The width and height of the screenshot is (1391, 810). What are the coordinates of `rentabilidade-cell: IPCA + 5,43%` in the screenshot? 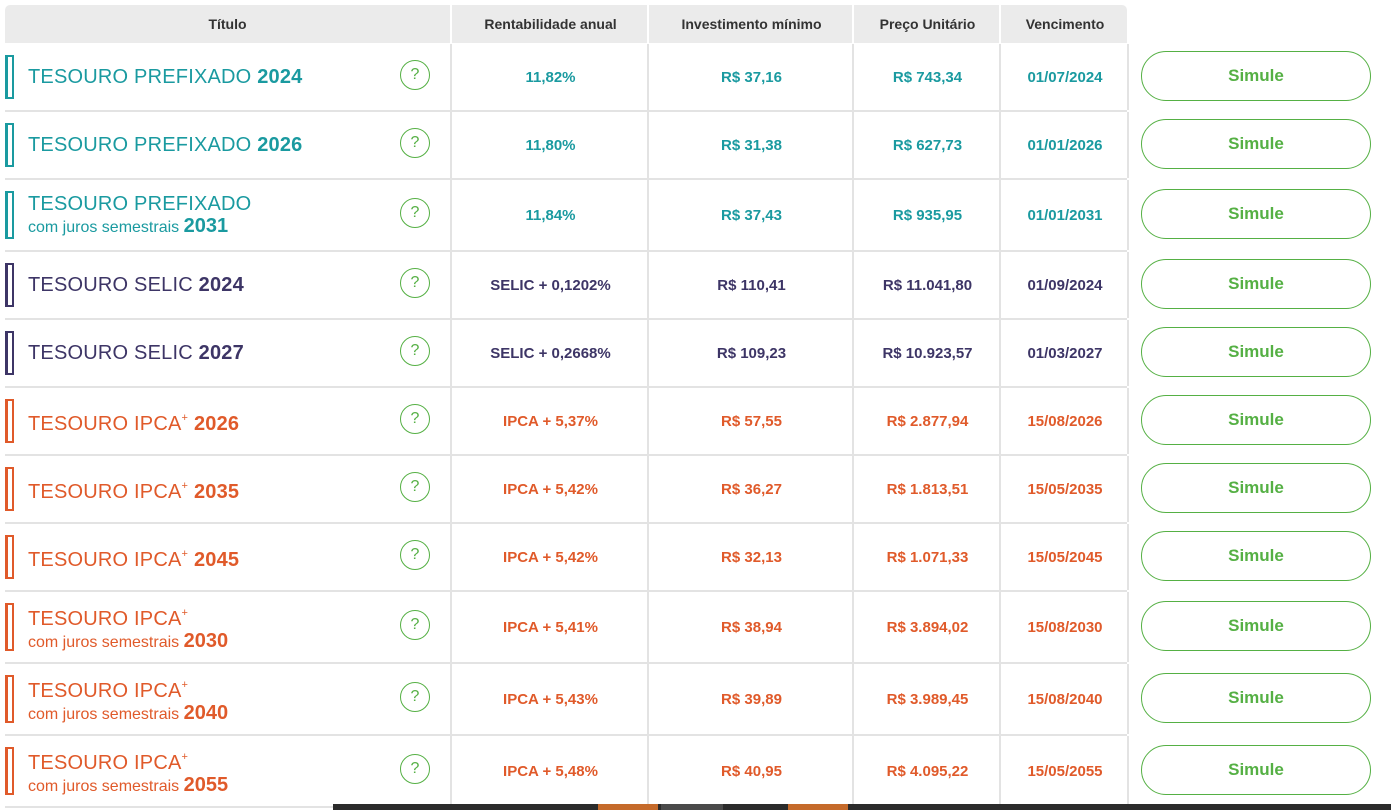 It's located at (549, 699).